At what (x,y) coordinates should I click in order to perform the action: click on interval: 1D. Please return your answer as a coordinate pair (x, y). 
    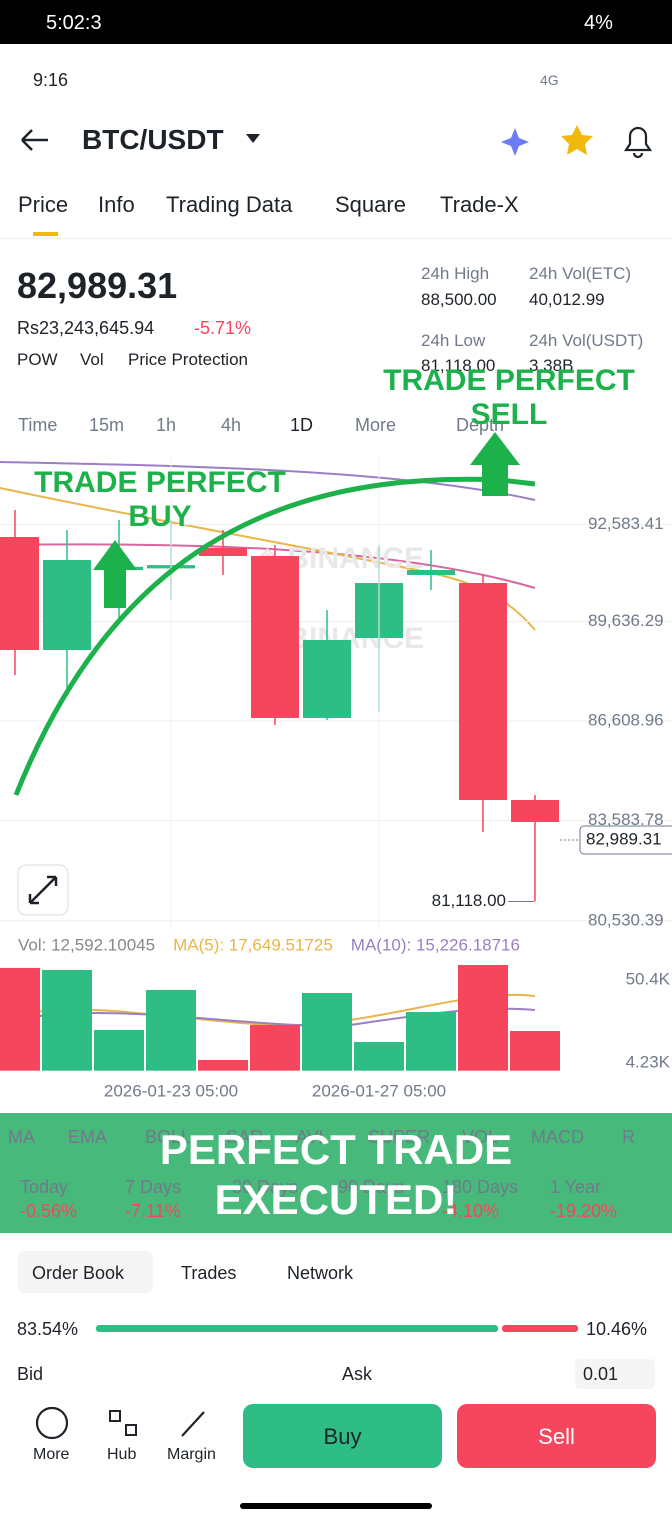
    Looking at the image, I should click on (302, 425).